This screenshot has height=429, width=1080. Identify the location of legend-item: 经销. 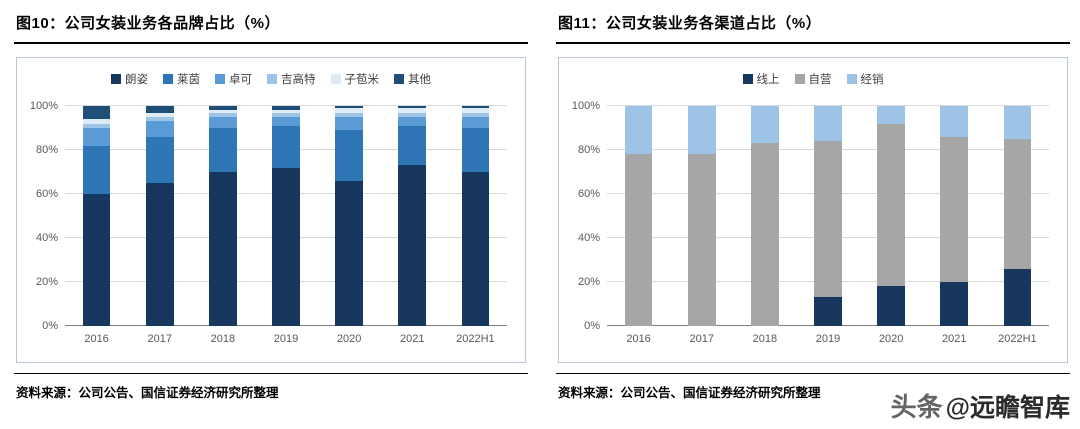
(865, 79).